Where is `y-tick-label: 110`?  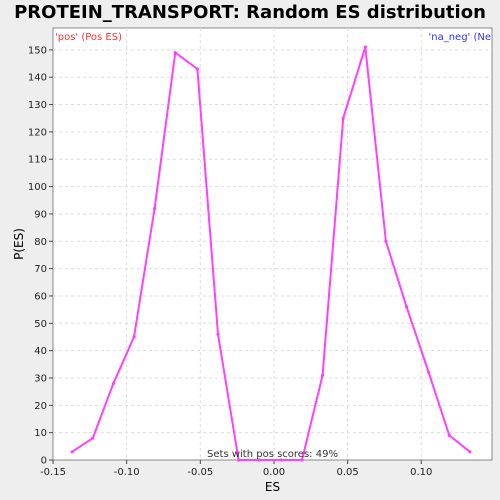
y-tick-label: 110 is located at coordinates (37, 160).